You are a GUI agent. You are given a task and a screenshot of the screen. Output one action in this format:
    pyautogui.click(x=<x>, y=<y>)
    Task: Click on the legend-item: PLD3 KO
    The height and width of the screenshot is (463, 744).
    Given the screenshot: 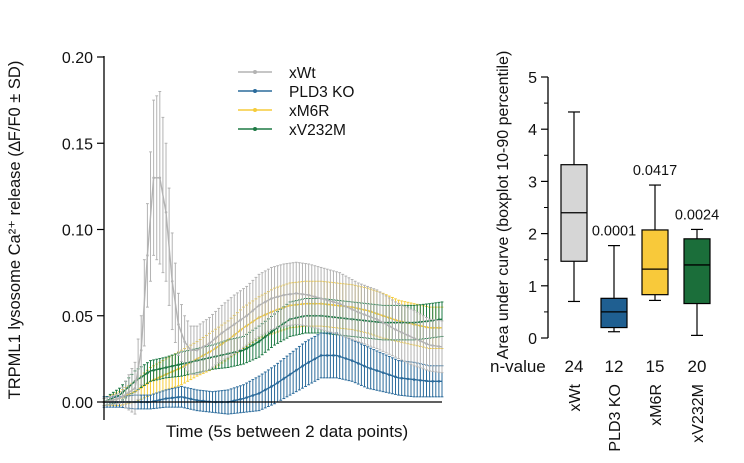 What is the action you would take?
    pyautogui.click(x=296, y=92)
    